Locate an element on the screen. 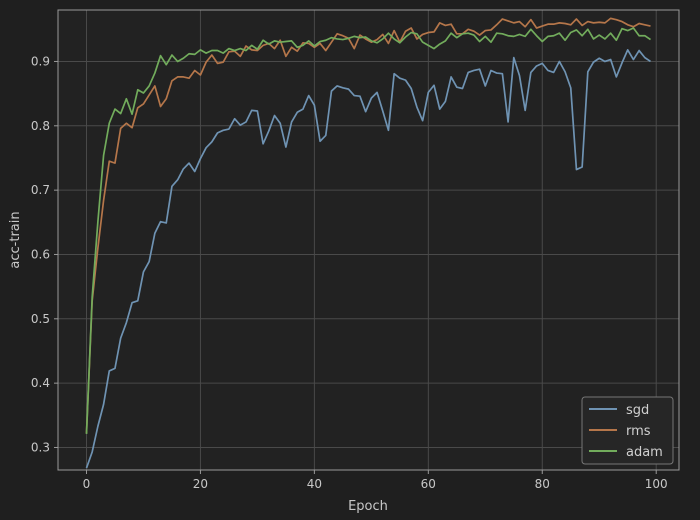 The height and width of the screenshot is (520, 700). y-tick-label: 0.3 is located at coordinates (40, 447).